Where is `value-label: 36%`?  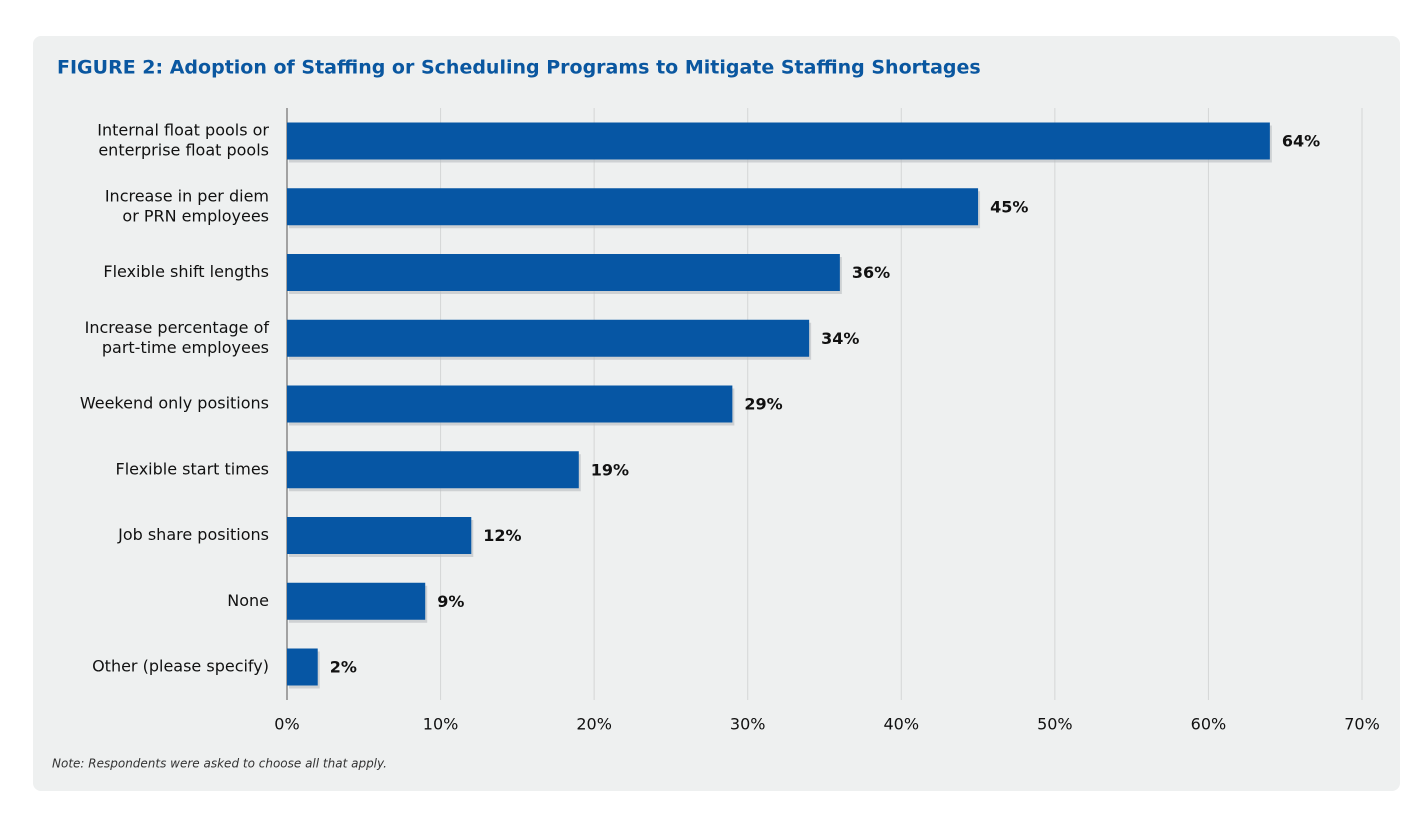
value-label: 36% is located at coordinates (871, 272).